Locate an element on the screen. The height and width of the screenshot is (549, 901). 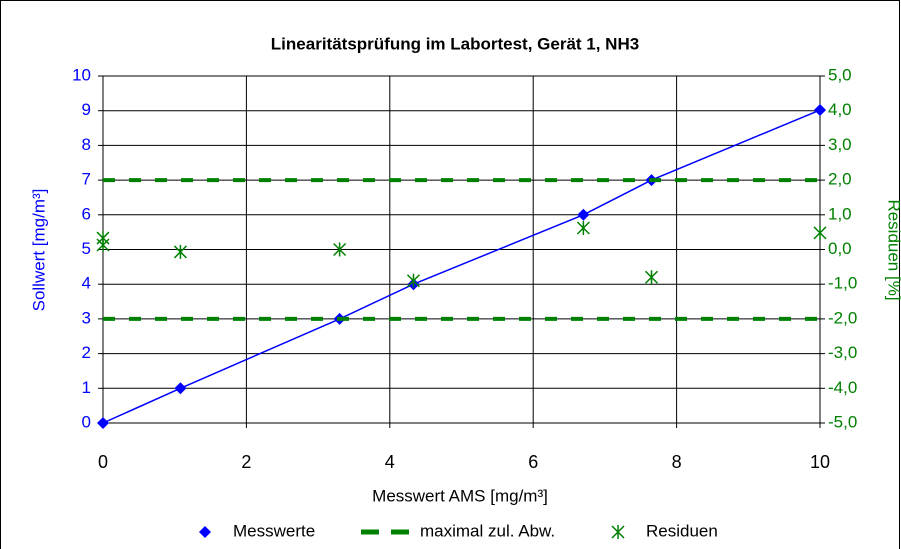
y-axis-label: Sollwert [mg/m³] is located at coordinates (38, 250).